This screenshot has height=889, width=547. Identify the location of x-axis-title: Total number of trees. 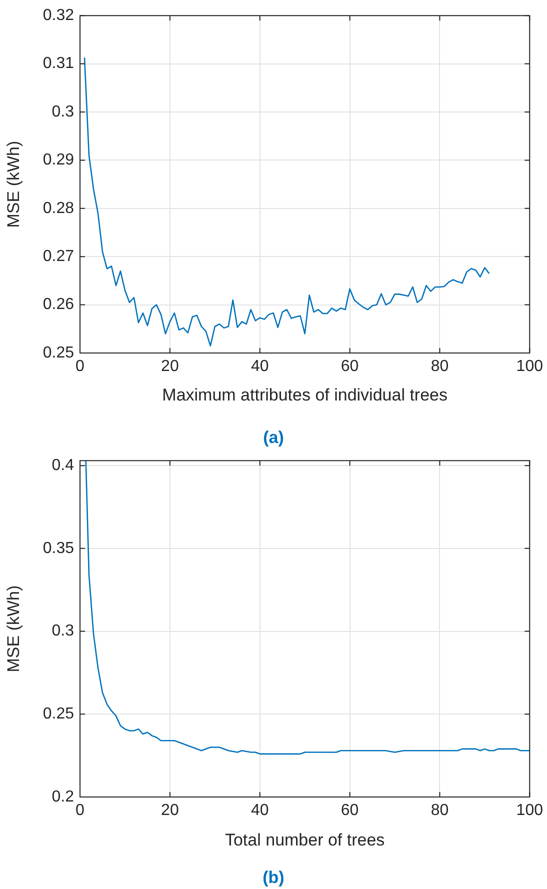
(304, 840).